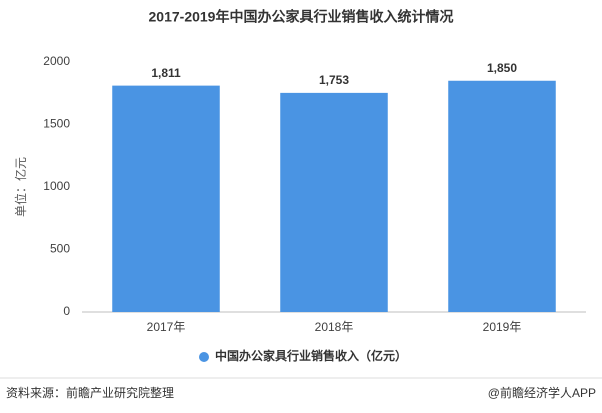  I want to click on x-tick-label: 2019年, so click(502, 327).